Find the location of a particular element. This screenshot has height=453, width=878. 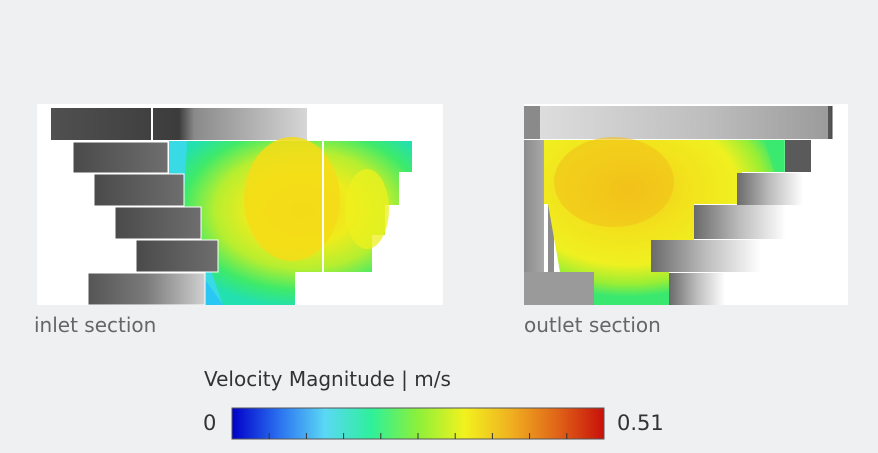

inlet-section-caption: inlet section is located at coordinates (95, 325).